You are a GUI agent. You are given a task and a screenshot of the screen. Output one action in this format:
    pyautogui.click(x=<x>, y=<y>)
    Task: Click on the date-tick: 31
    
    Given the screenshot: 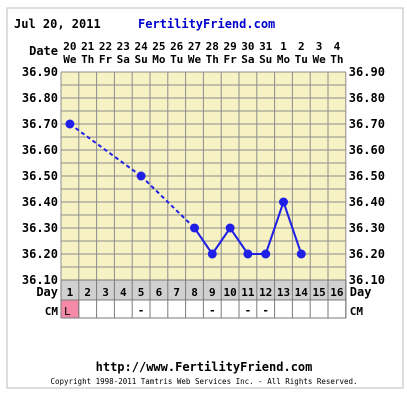 What is the action you would take?
    pyautogui.click(x=266, y=46)
    